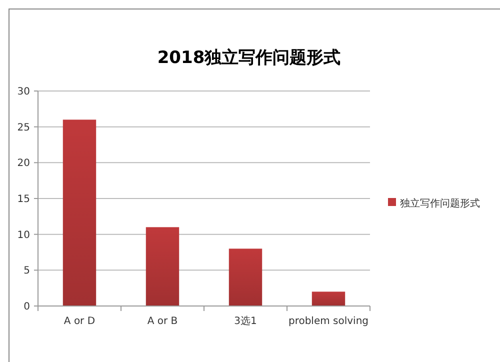 Image resolution: width=500 pixels, height=362 pixels. I want to click on y-tick-label: 5, so click(27, 271).